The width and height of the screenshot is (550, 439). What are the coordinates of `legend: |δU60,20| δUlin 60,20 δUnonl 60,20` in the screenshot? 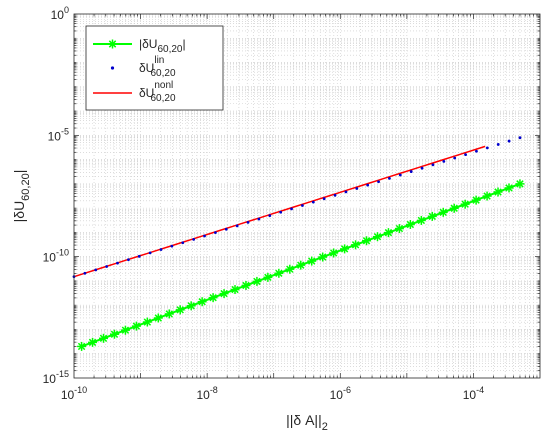 It's located at (154, 68).